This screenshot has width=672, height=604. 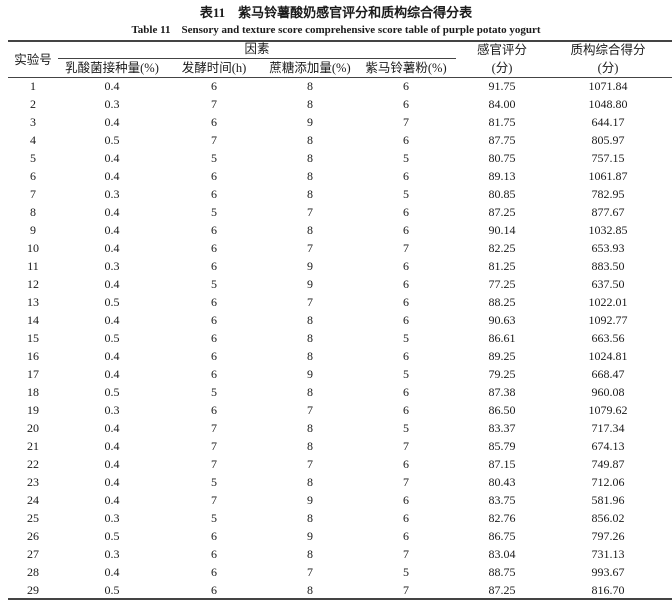 I want to click on cell-texture-score: 960.08, so click(x=608, y=392).